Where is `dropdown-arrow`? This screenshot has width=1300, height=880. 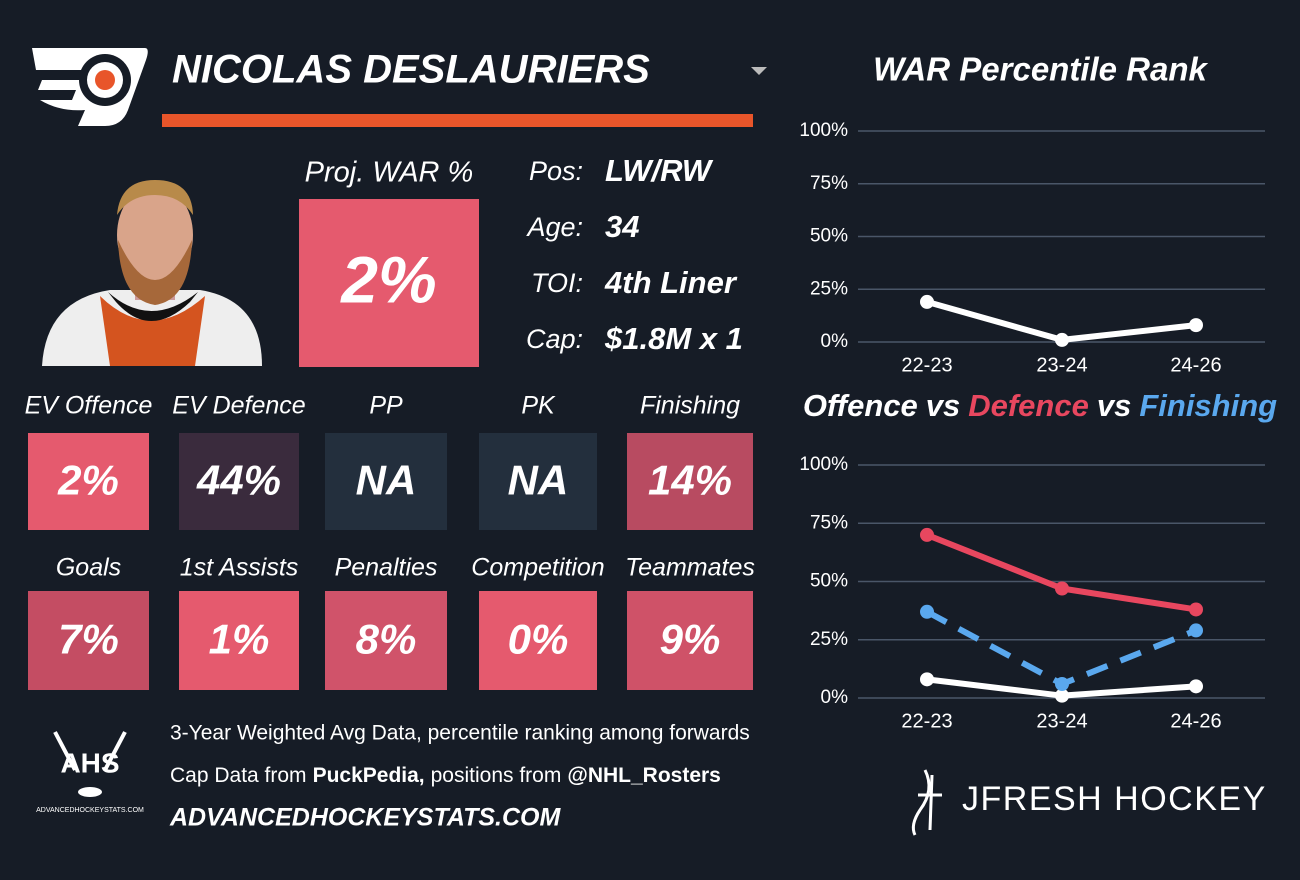 dropdown-arrow is located at coordinates (759, 71).